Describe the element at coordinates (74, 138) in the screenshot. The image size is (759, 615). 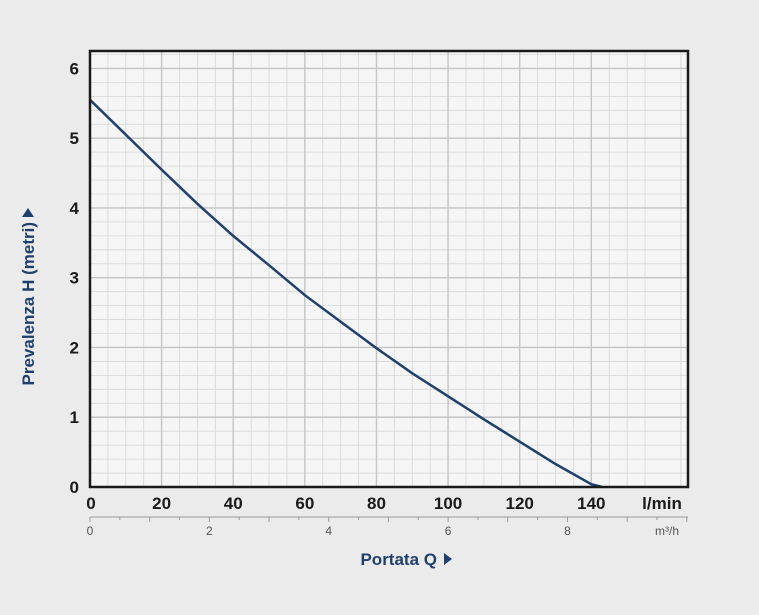
I see `y-tick-label: 5` at that location.